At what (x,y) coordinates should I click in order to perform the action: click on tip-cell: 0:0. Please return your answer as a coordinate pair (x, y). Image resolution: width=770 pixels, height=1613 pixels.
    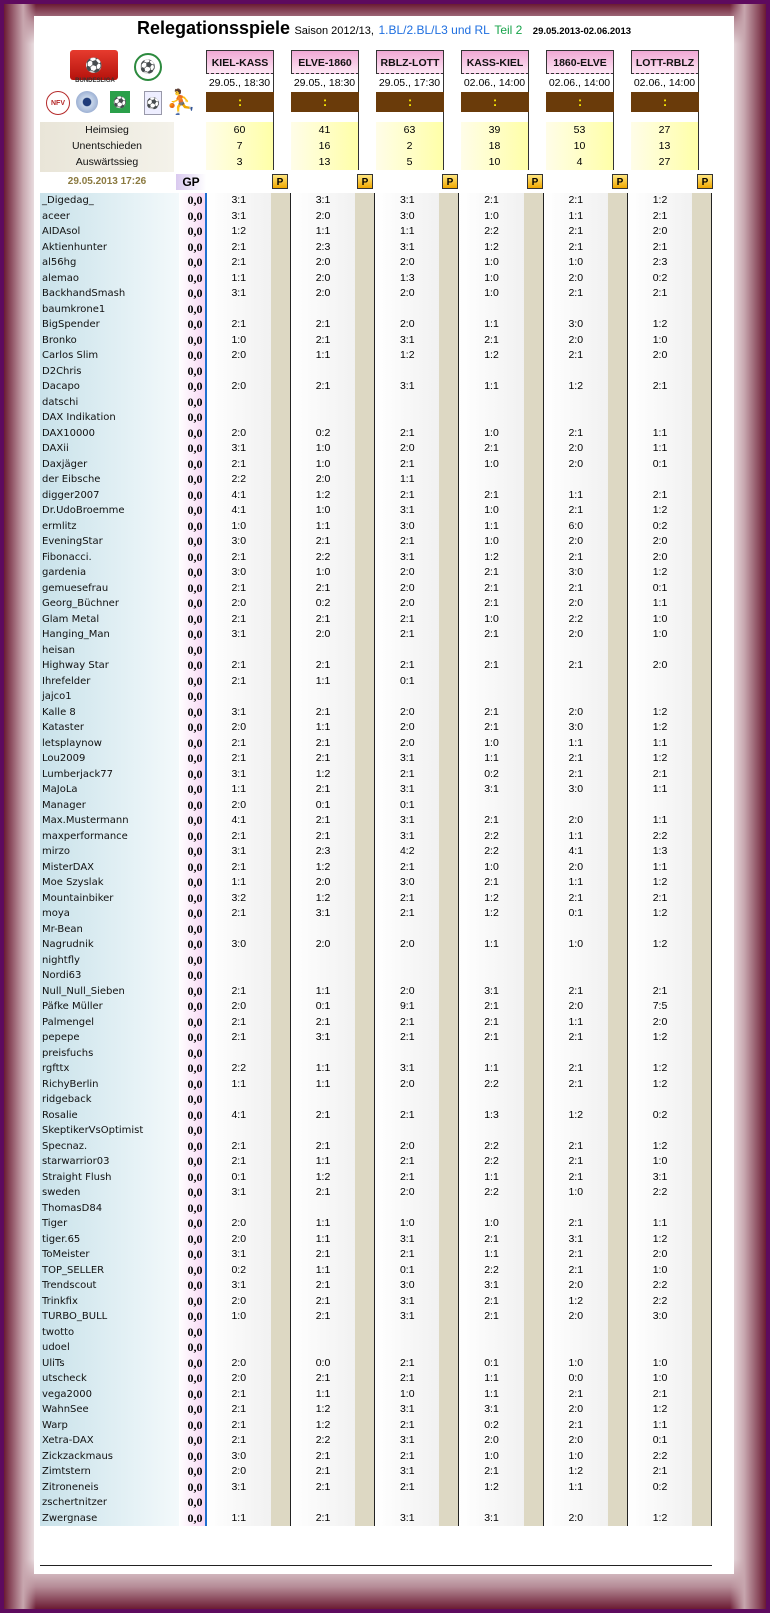
    Looking at the image, I should click on (323, 1363).